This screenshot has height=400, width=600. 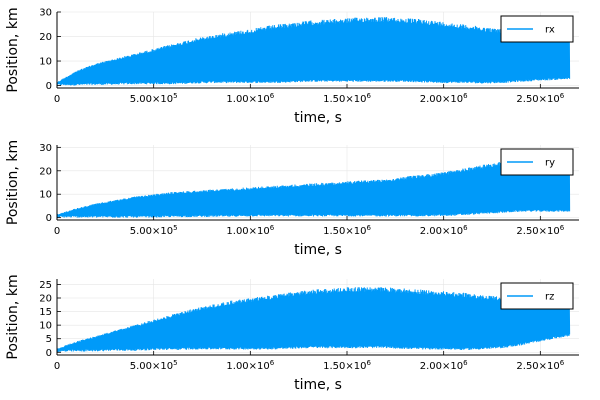 What do you see at coordinates (537, 29) in the screenshot?
I see `legend: rx` at bounding box center [537, 29].